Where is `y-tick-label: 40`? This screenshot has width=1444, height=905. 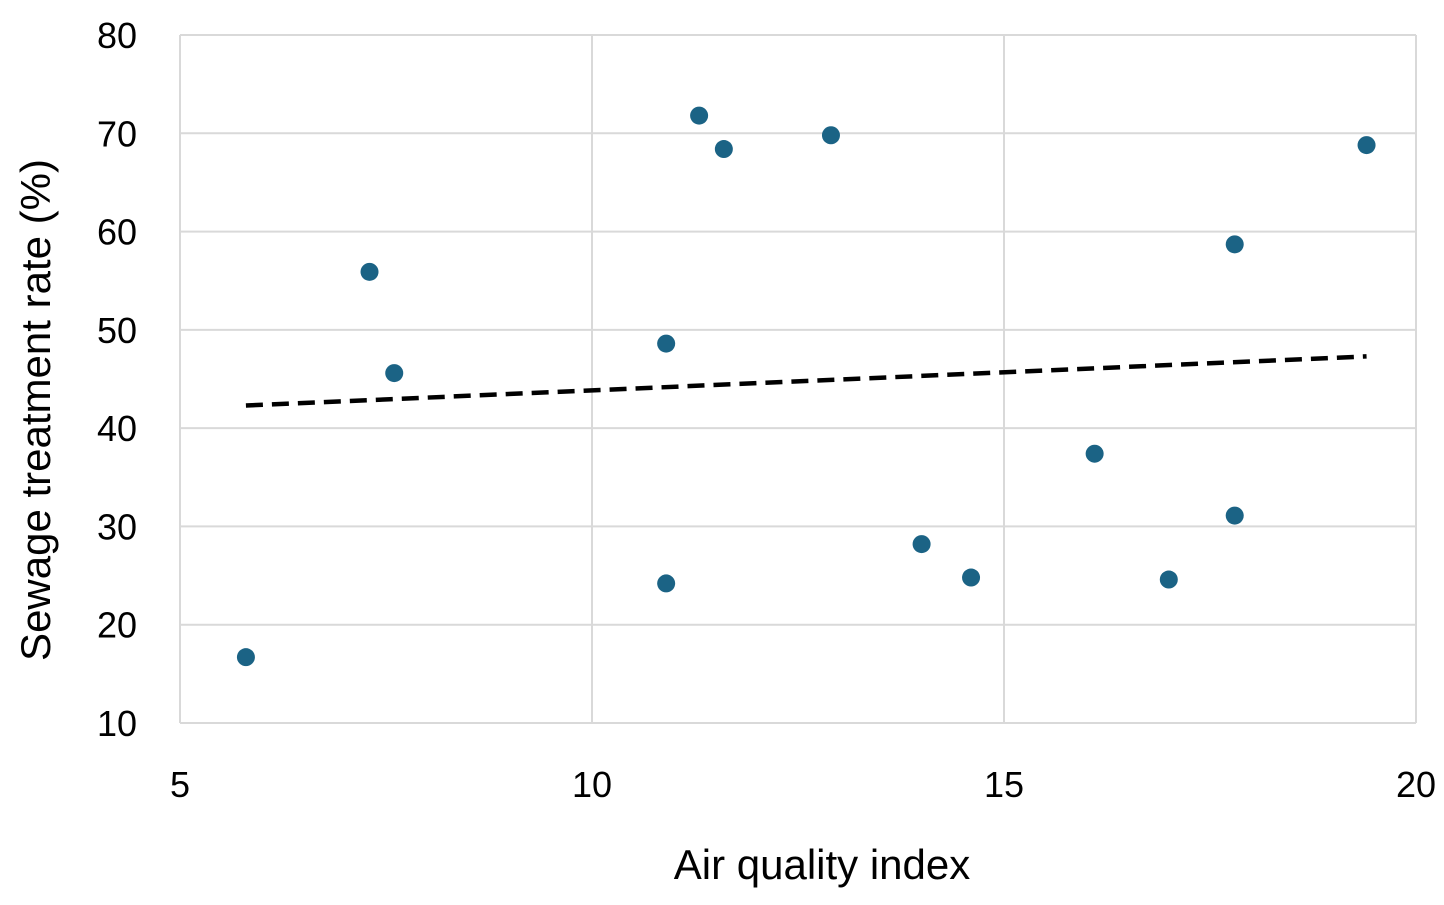 y-tick-label: 40 is located at coordinates (117, 428).